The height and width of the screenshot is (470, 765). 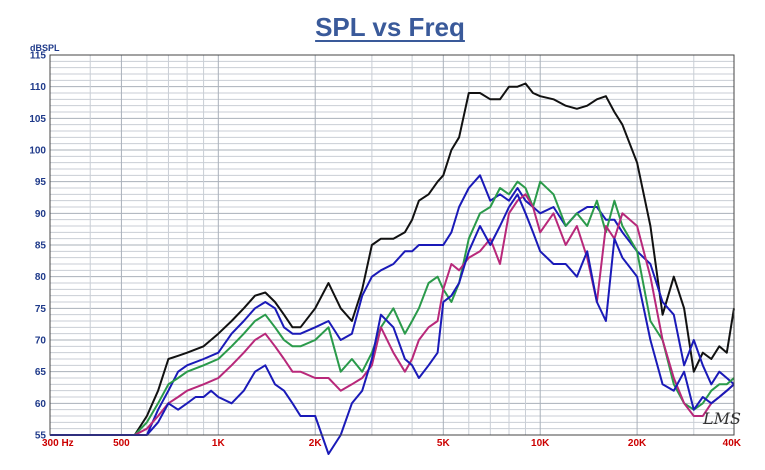 I want to click on y-tick-label: 55, so click(x=41, y=436).